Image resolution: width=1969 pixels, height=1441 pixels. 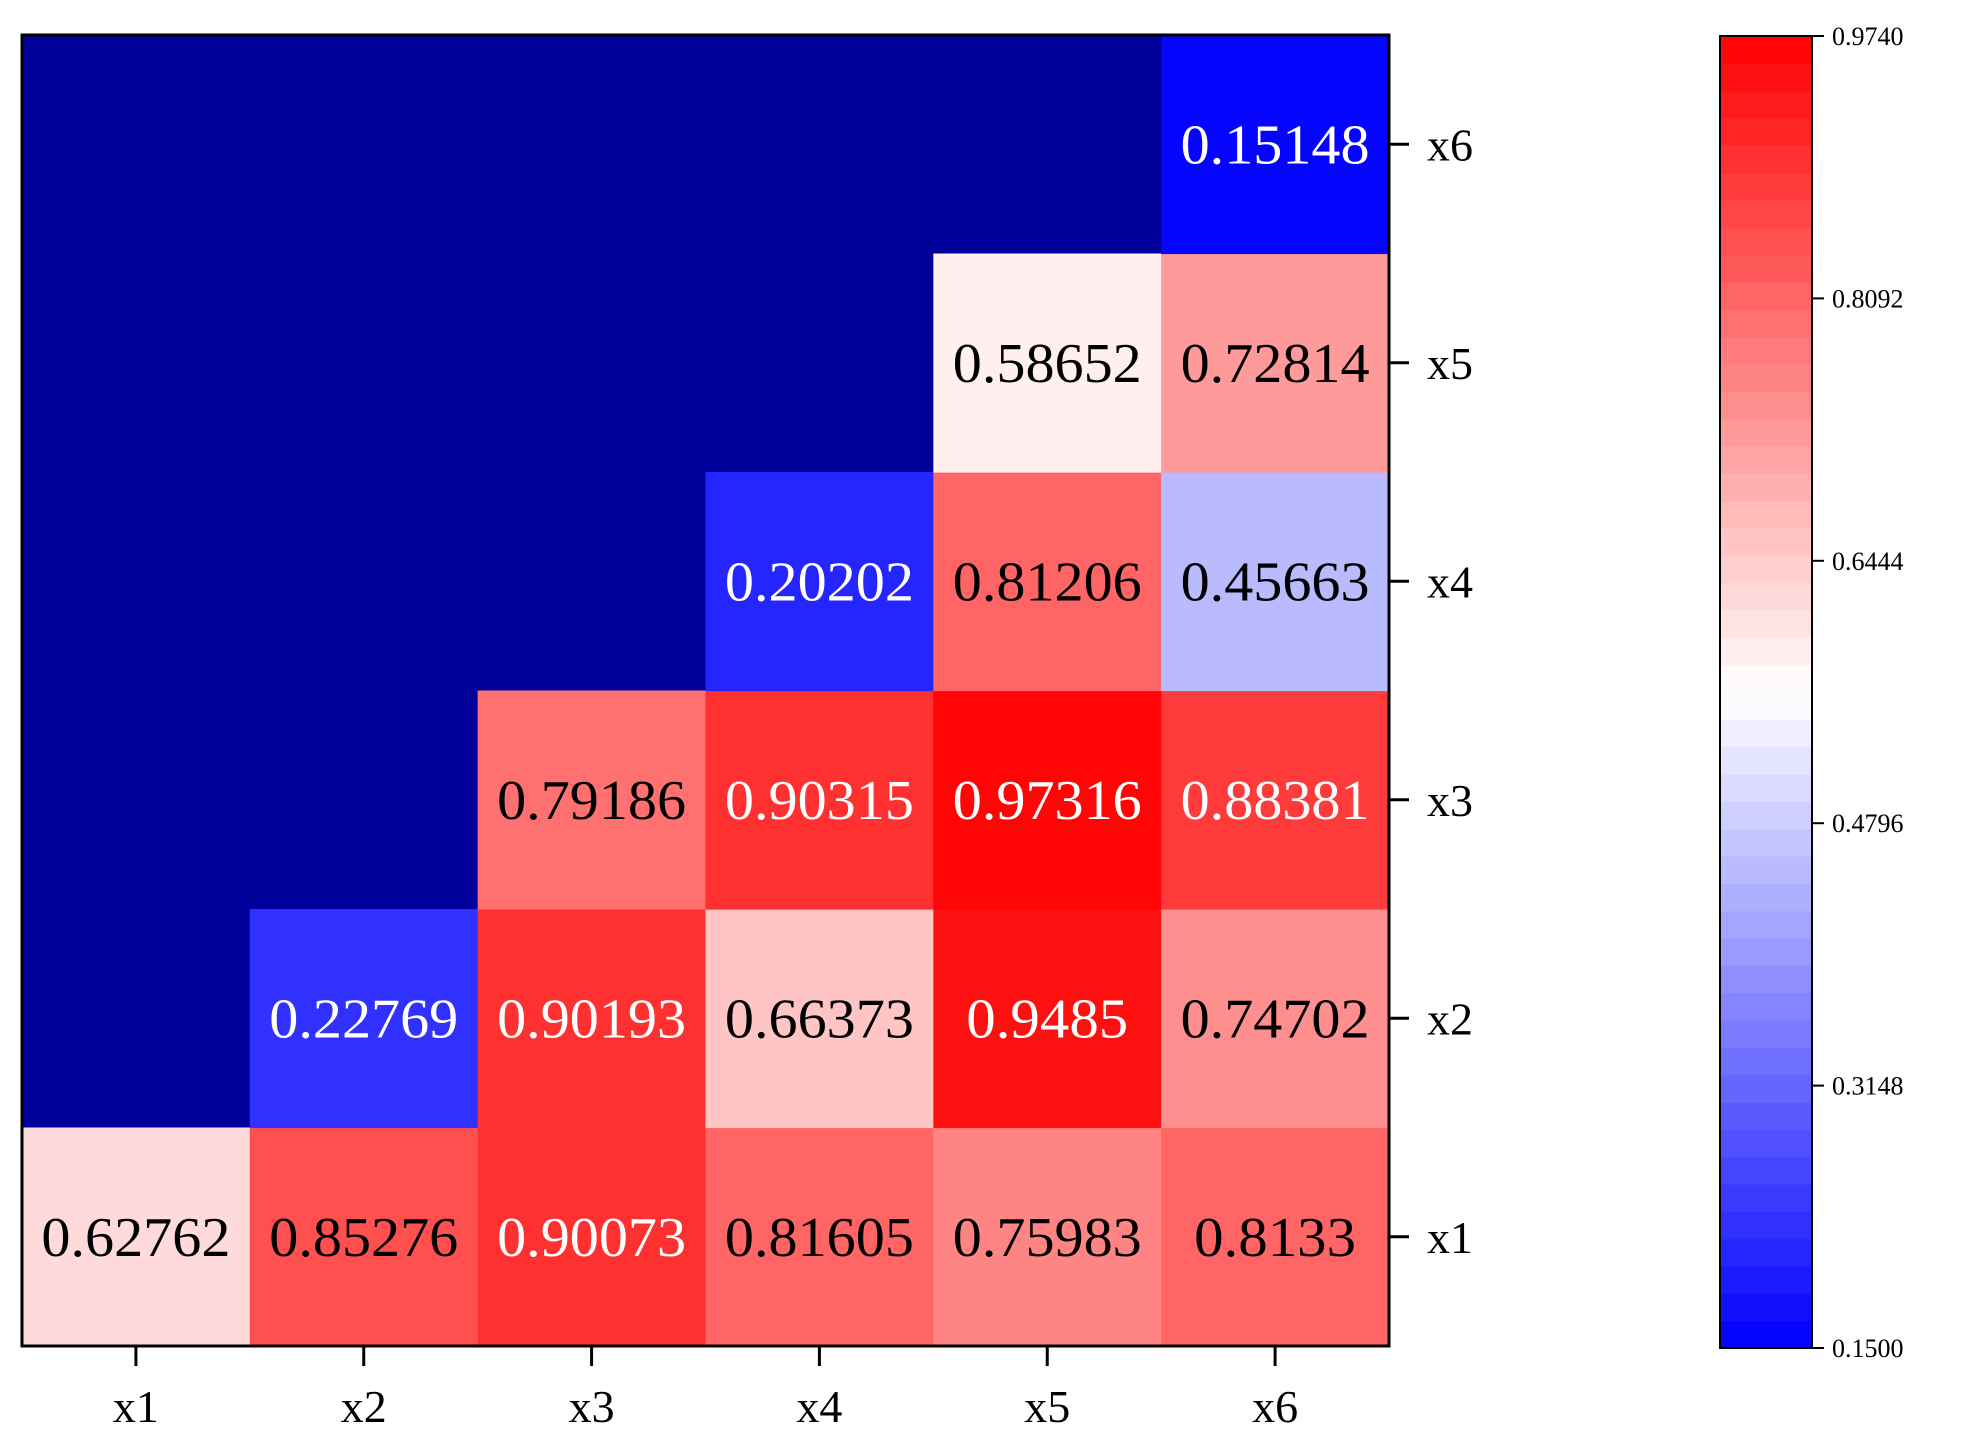 I want to click on cell-value-x6-x2: 0.74702, so click(x=1275, y=1019).